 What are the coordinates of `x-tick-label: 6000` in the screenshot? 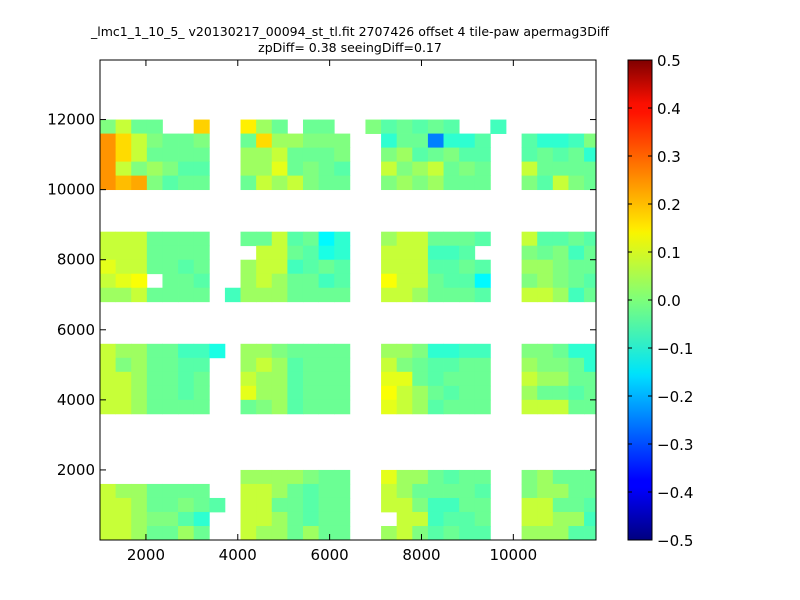 It's located at (330, 555).